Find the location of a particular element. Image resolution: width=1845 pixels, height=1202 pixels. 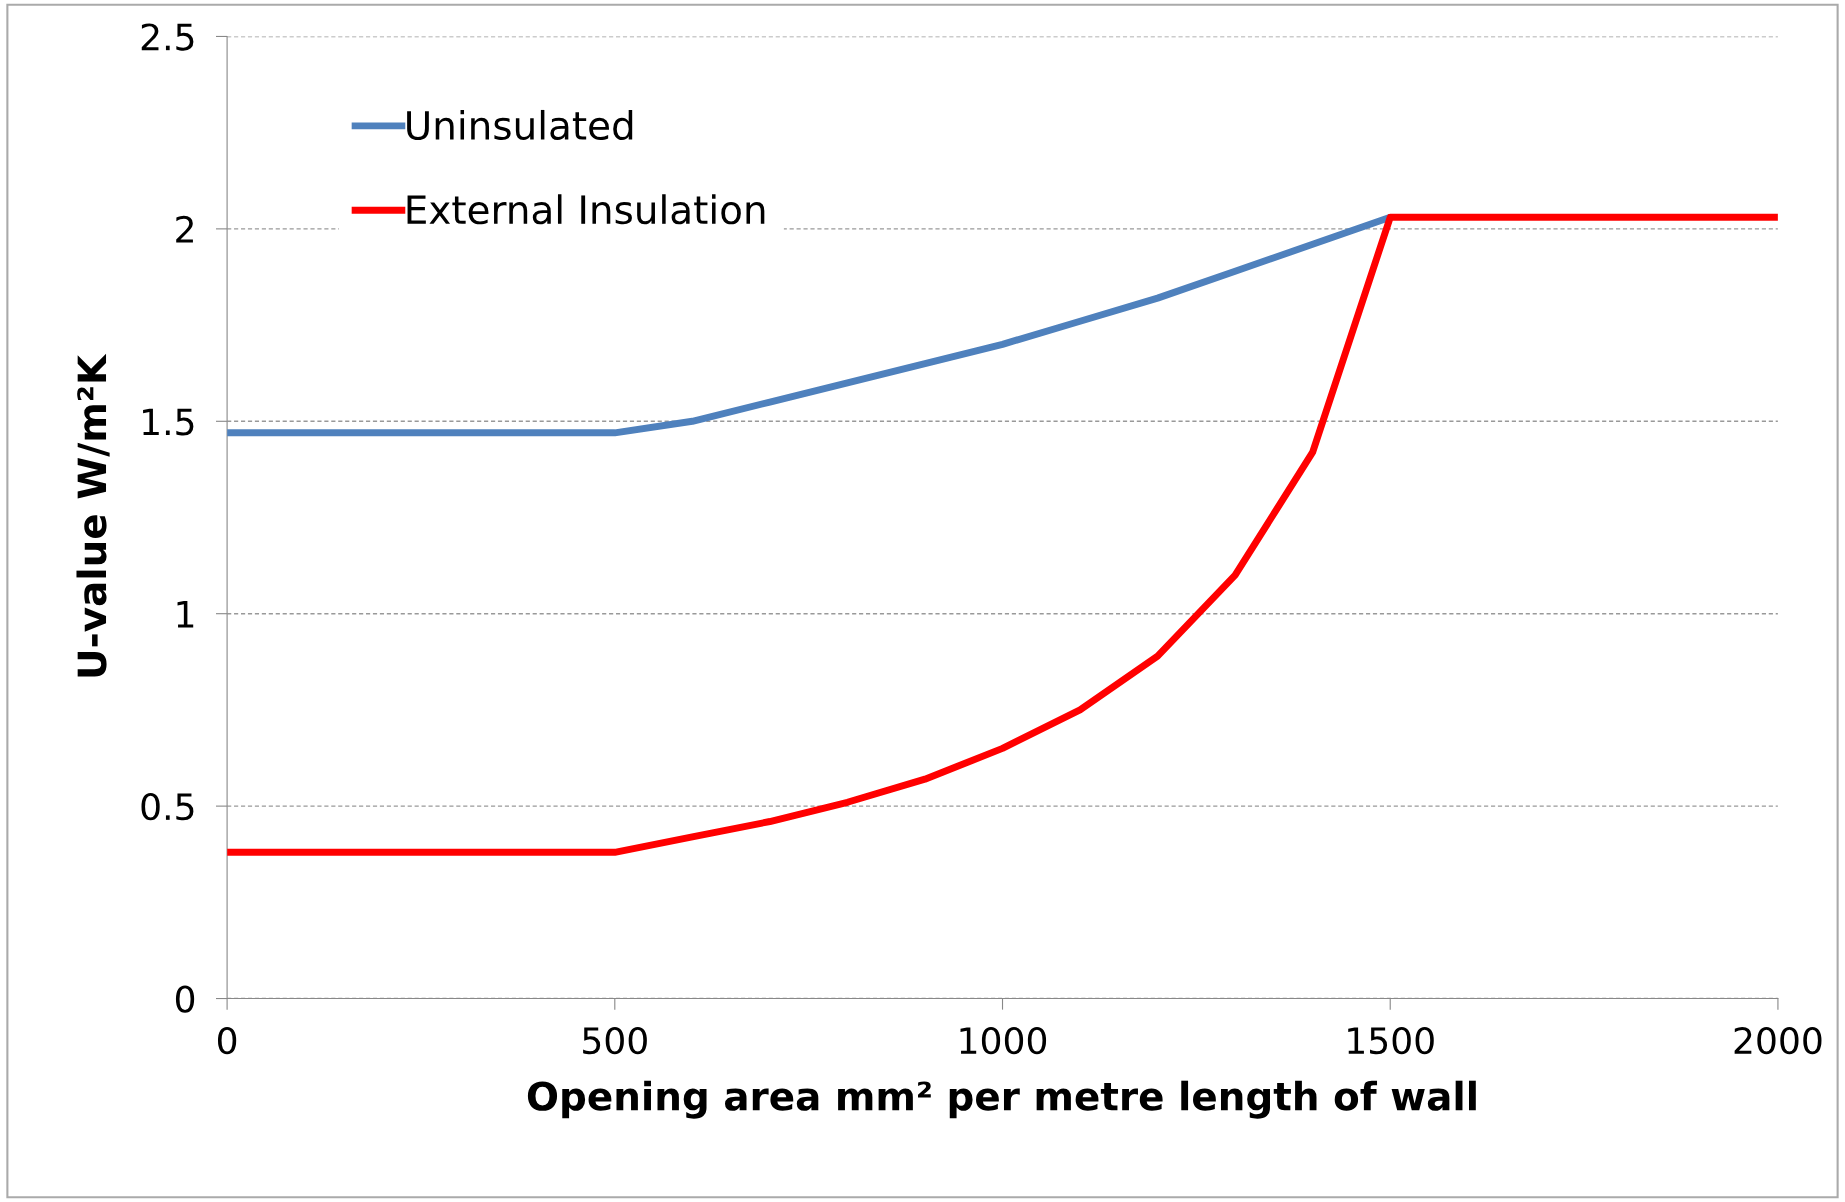

x-tick-label: 500 is located at coordinates (615, 1040).